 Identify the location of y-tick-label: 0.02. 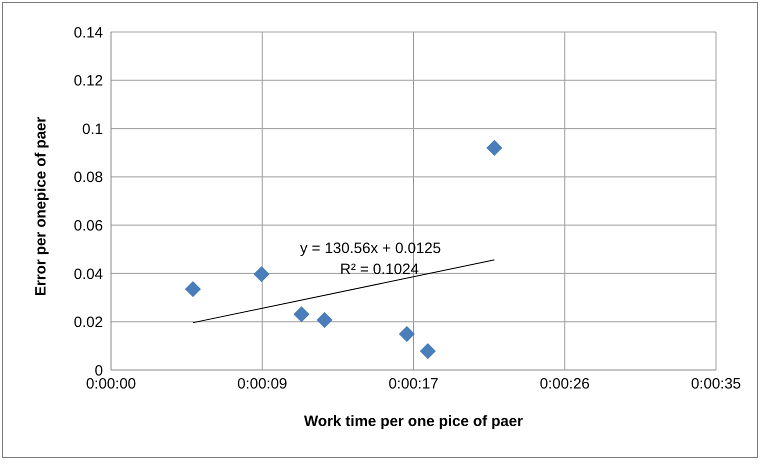
(88, 323).